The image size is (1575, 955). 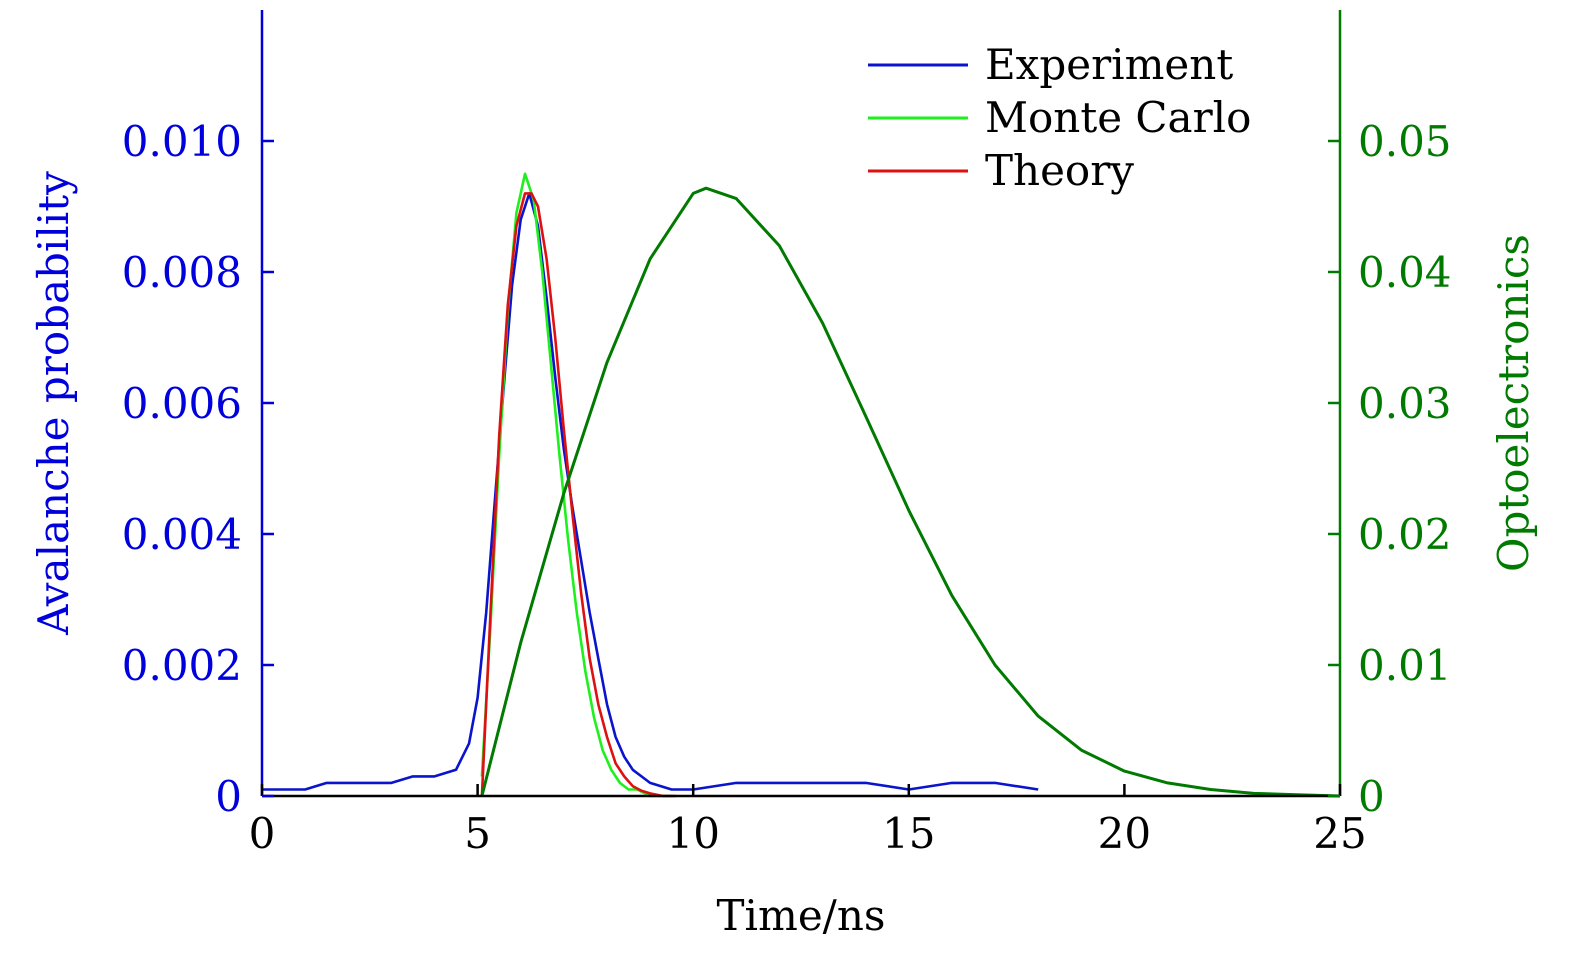 I want to click on legend-label: Theory, so click(x=1059, y=170).